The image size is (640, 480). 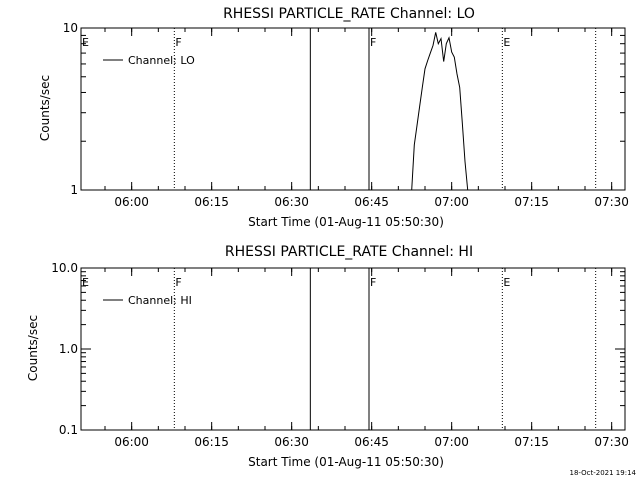 What do you see at coordinates (160, 300) in the screenshot?
I see `legend-label: Channel: HI` at bounding box center [160, 300].